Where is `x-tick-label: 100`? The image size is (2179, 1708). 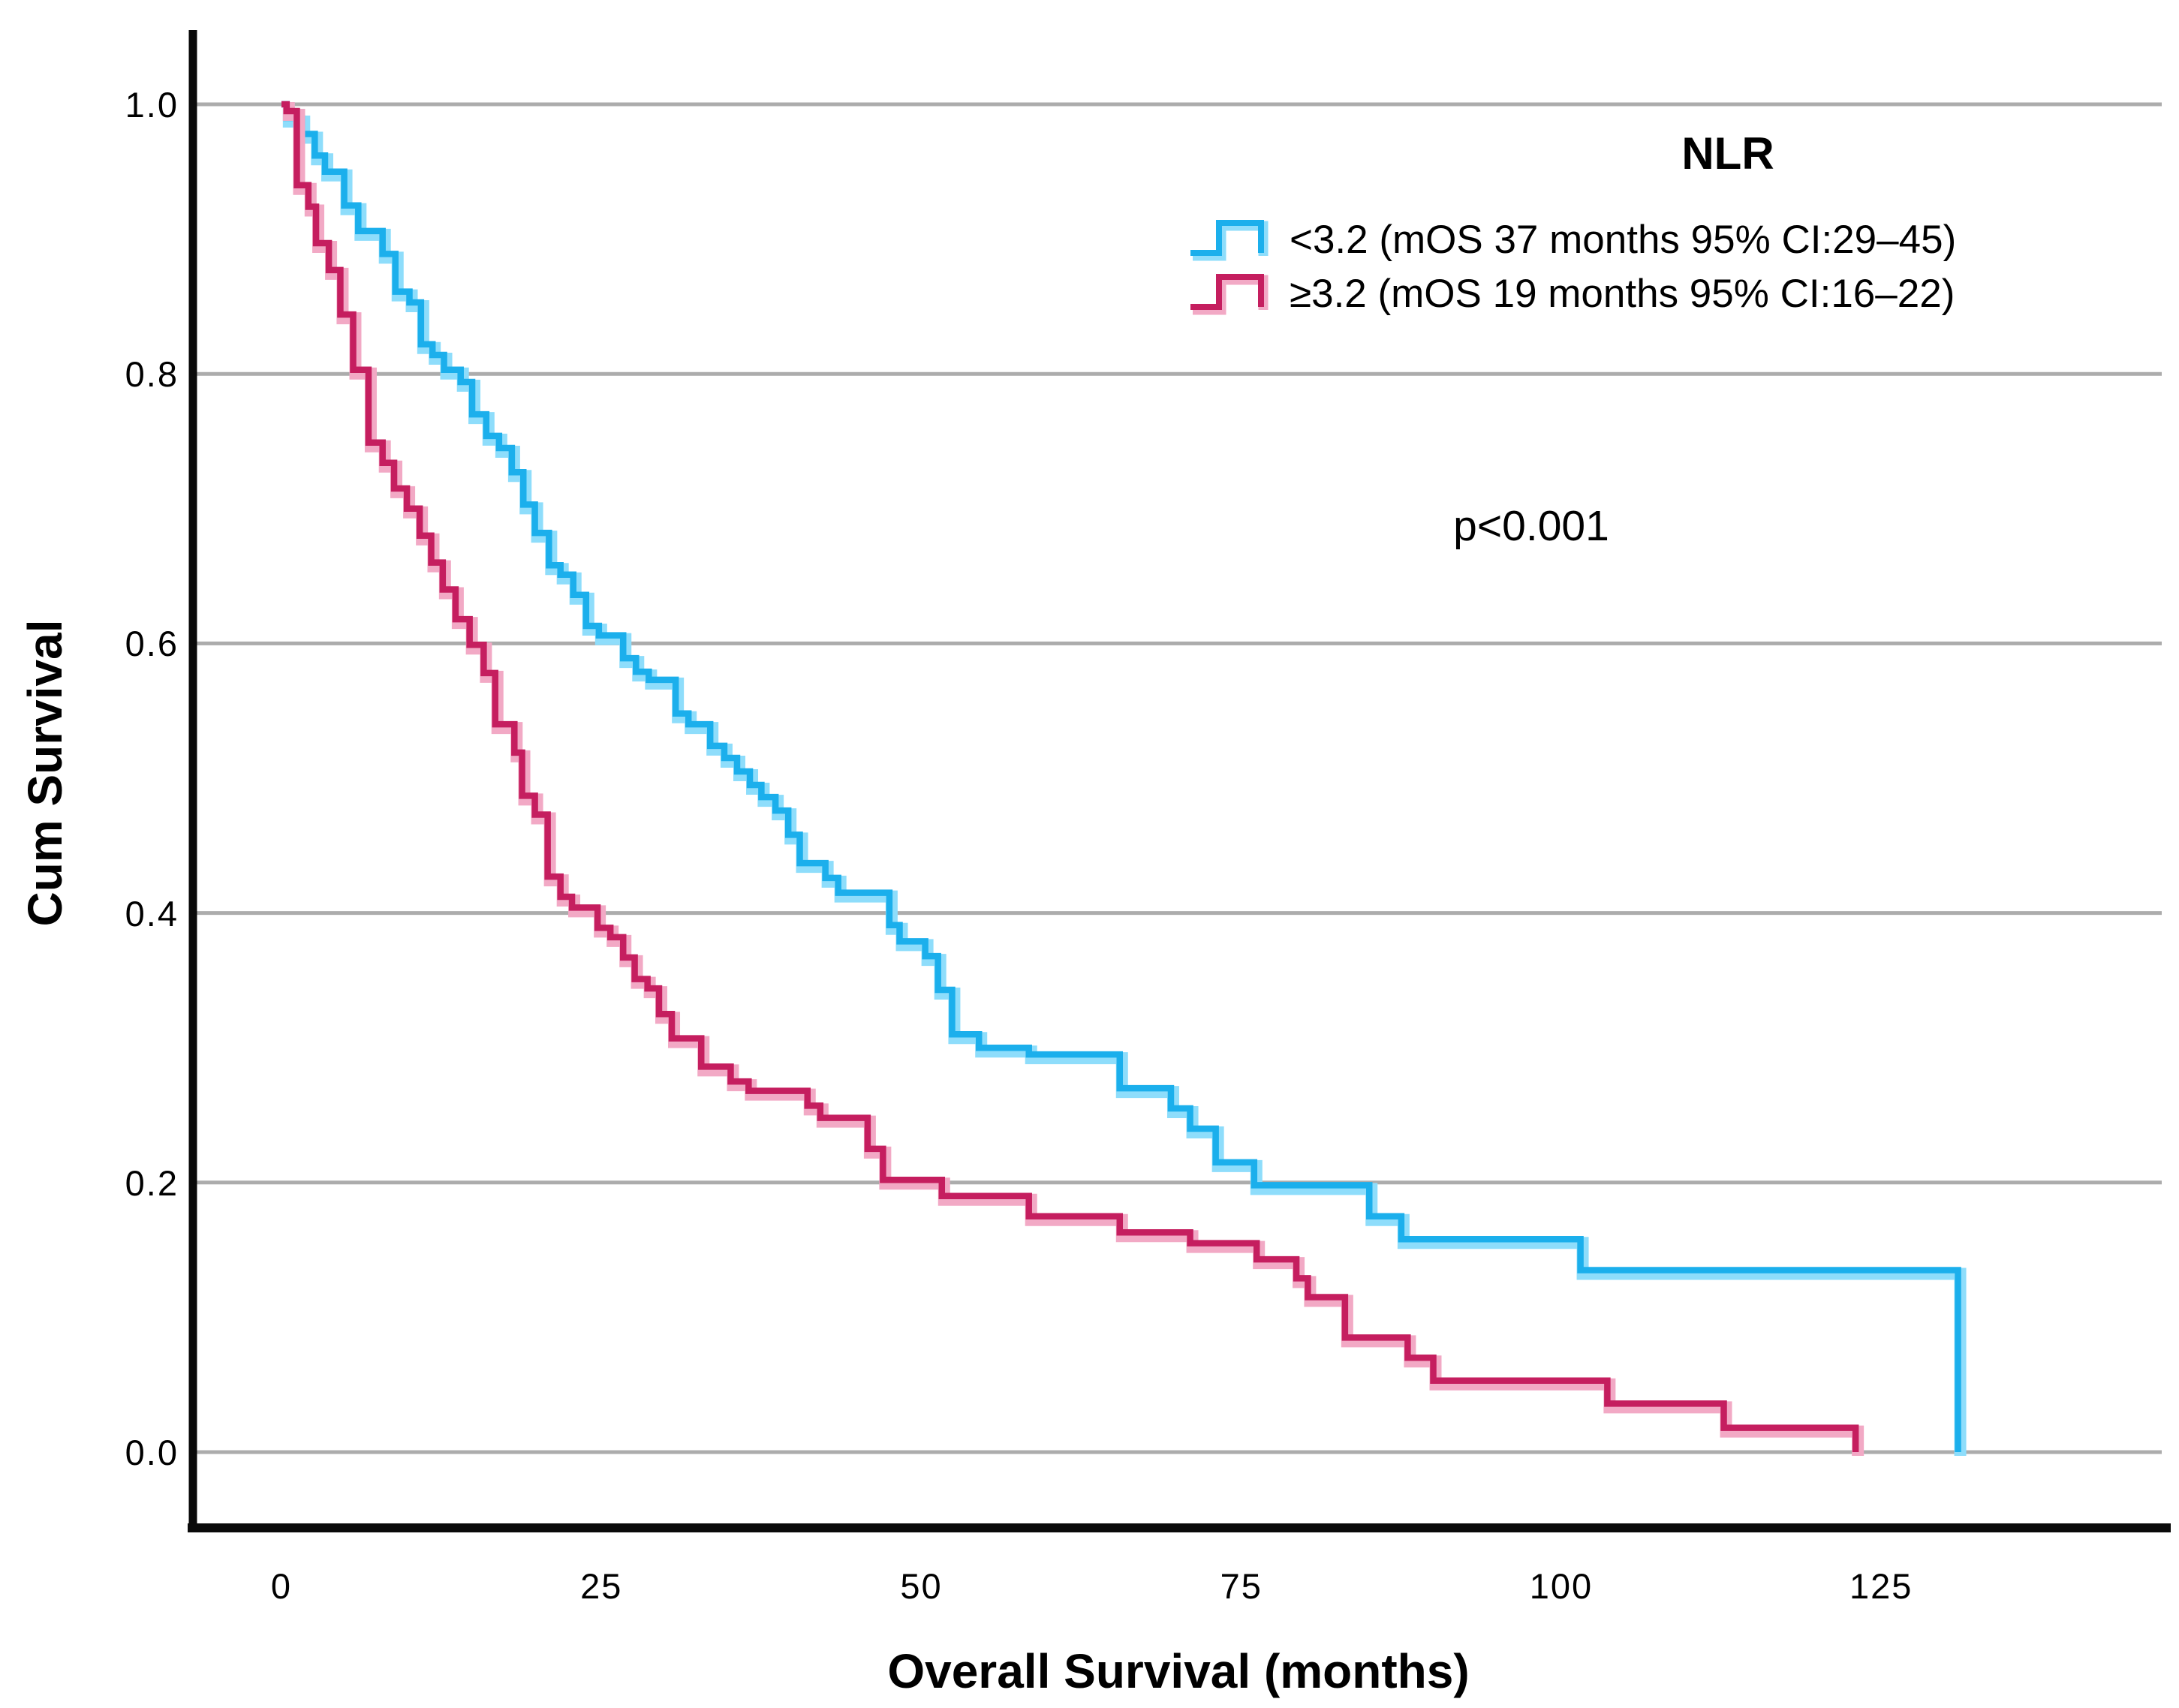
x-tick-label: 100 is located at coordinates (1561, 1586).